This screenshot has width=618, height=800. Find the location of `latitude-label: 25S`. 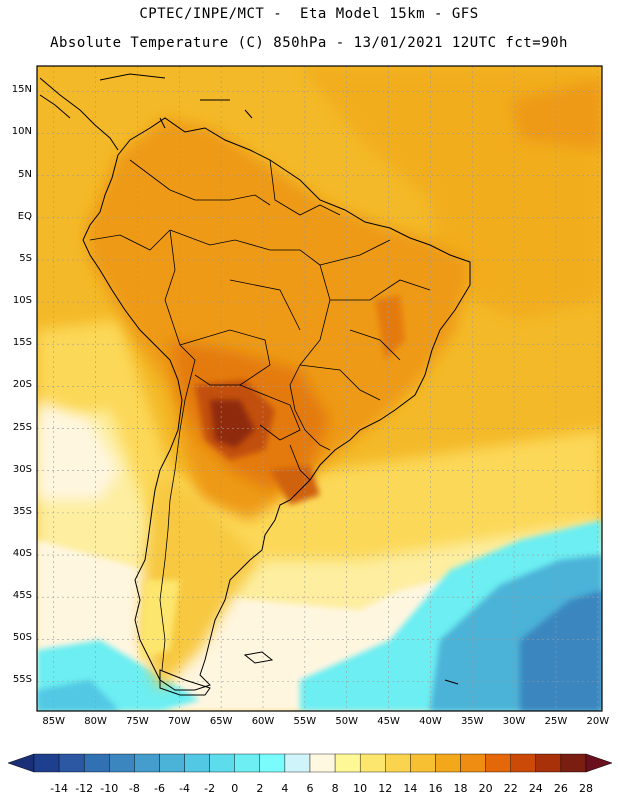

latitude-label: 25S is located at coordinates (22, 427).